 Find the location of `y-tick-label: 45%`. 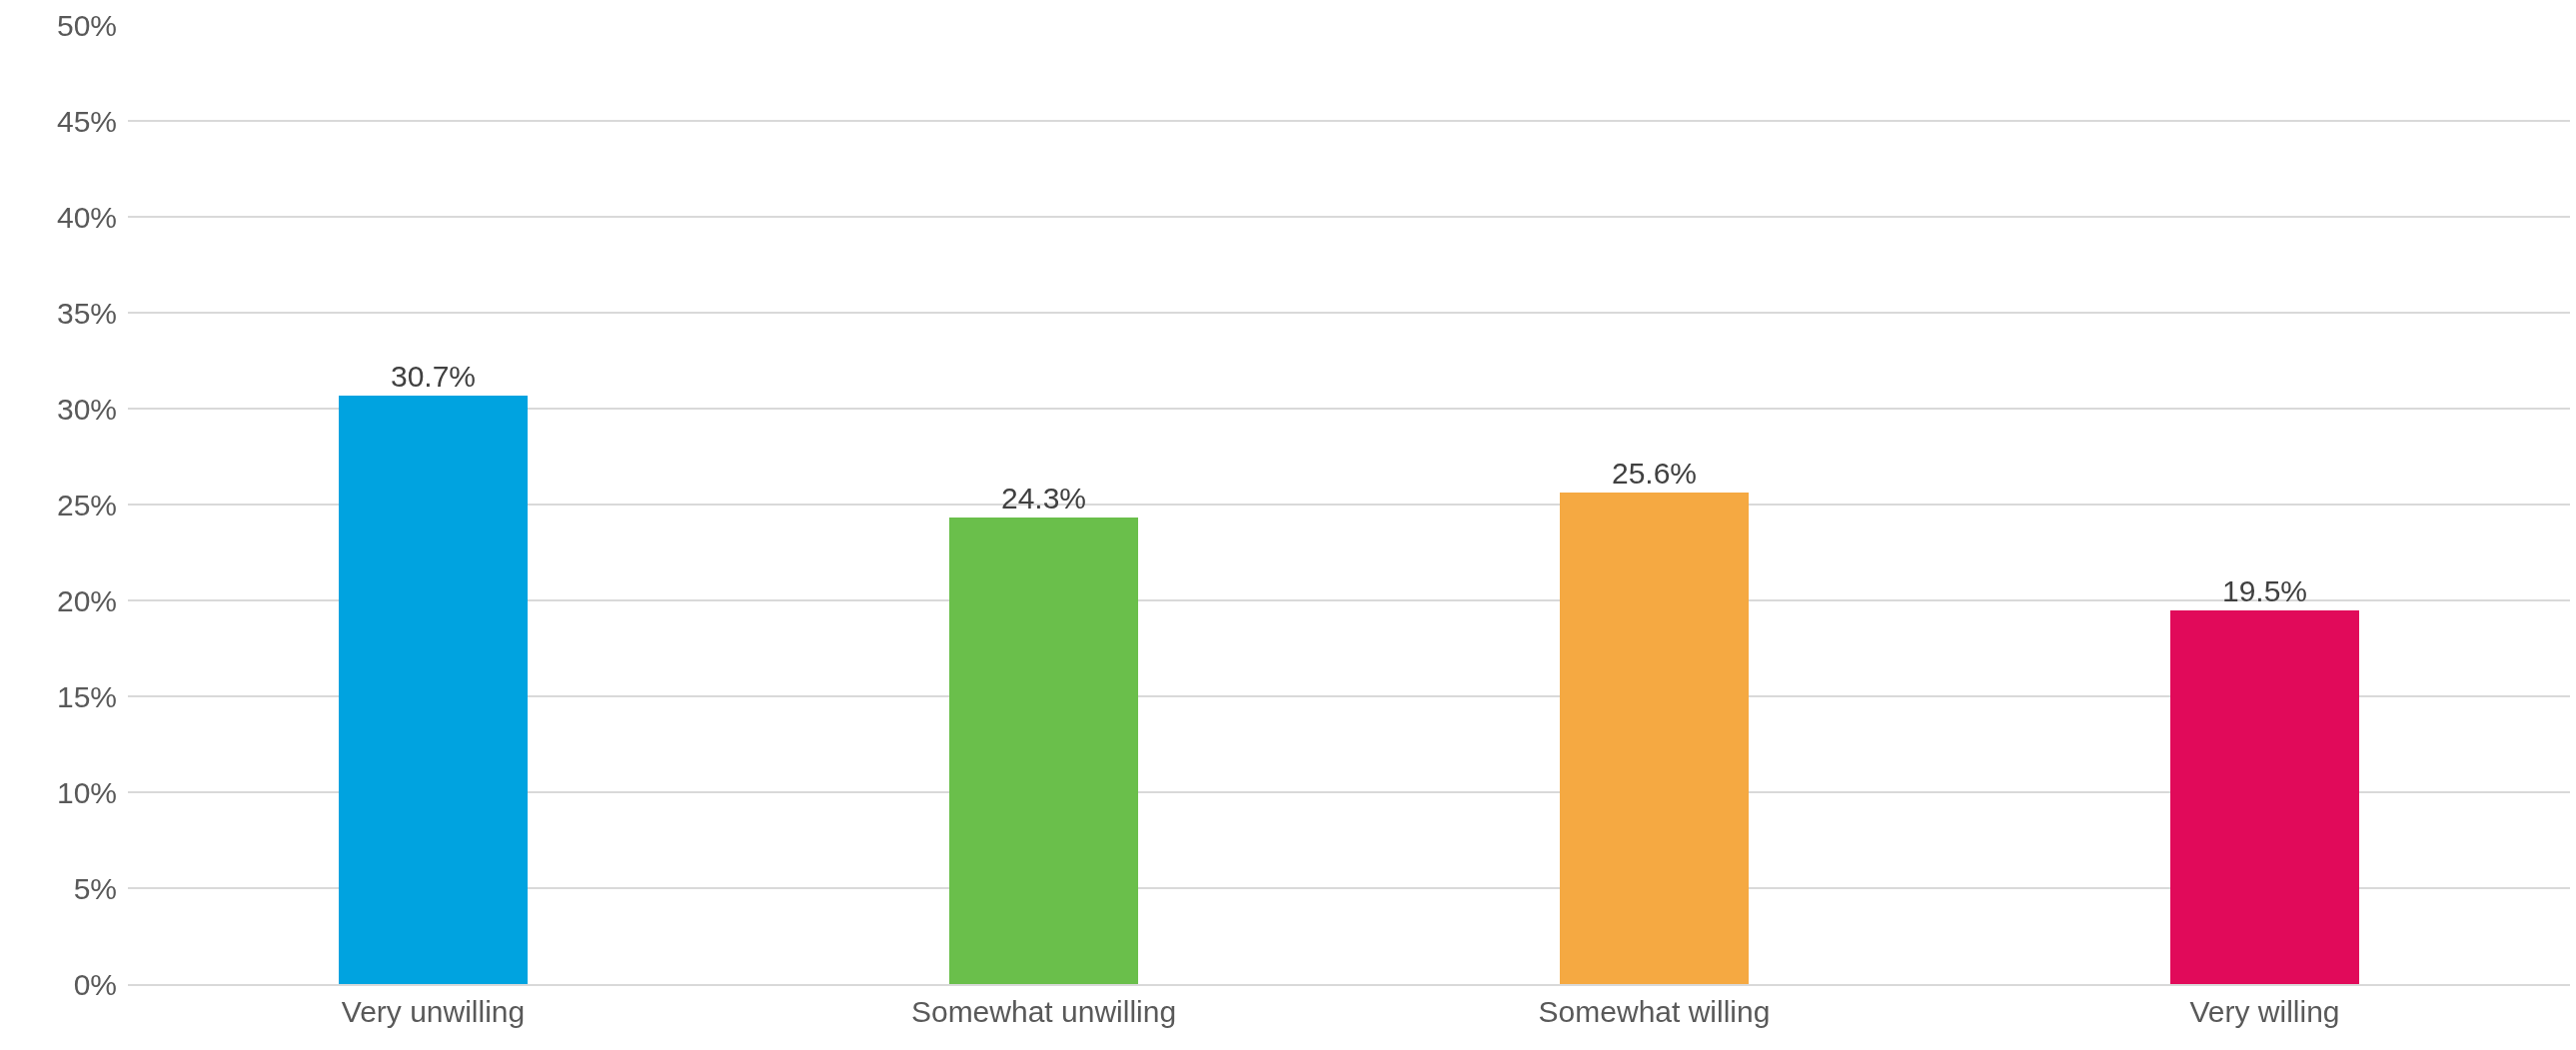

y-tick-label: 45% is located at coordinates (86, 121).